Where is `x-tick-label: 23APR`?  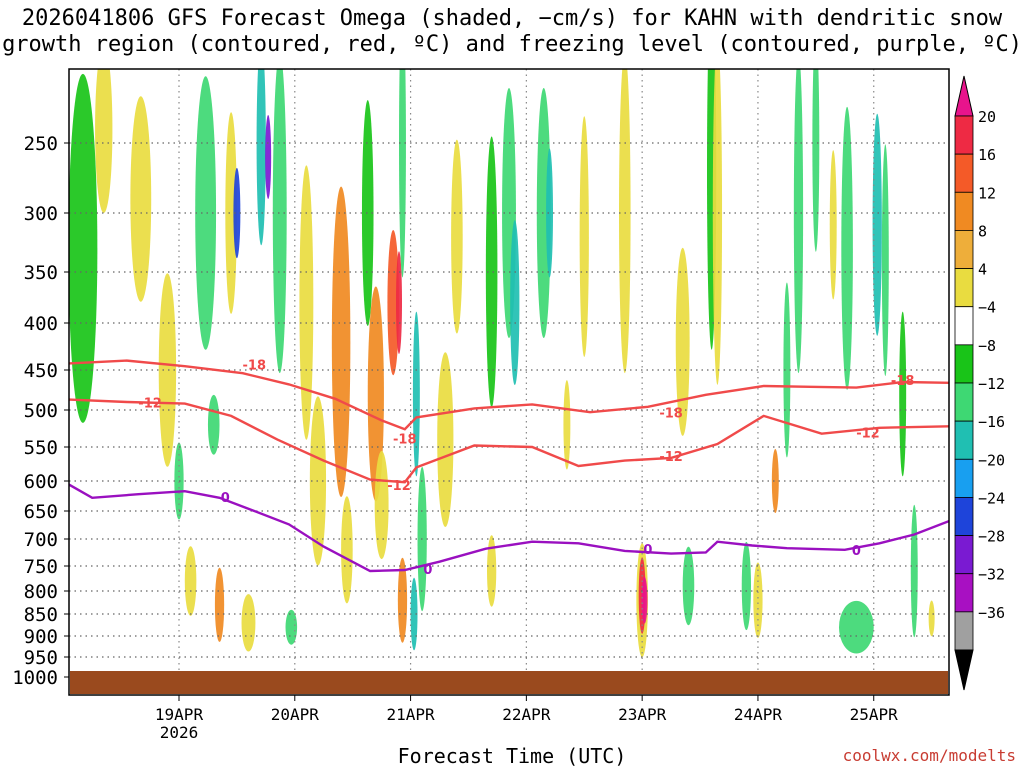
x-tick-label: 23APR is located at coordinates (642, 714).